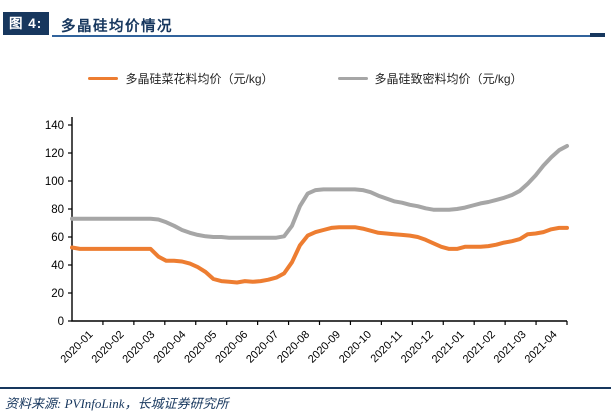 The width and height of the screenshot is (611, 418). I want to click on legend-label: 多晶硅致密料均价（元/kg）, so click(448, 79).